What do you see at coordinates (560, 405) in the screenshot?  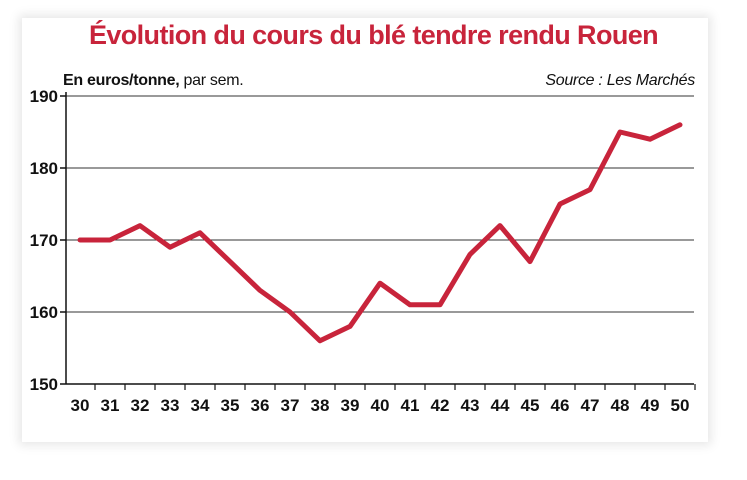 I see `x-tick-label: 46` at bounding box center [560, 405].